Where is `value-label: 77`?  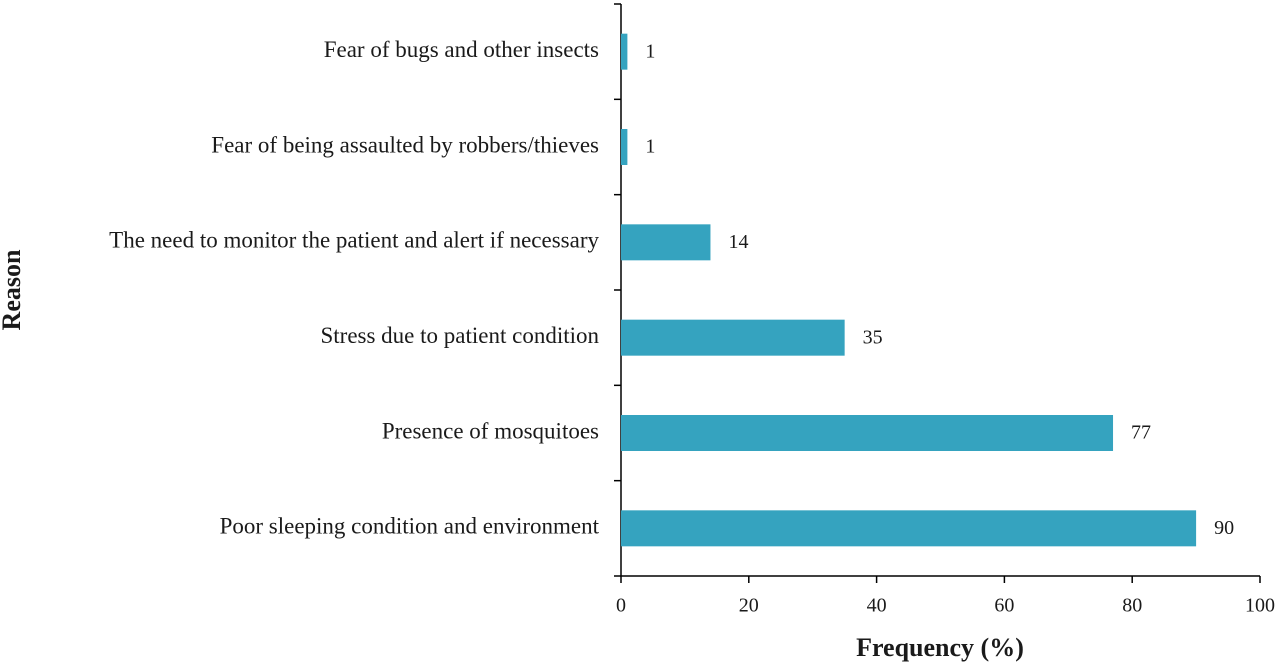 value-label: 77 is located at coordinates (1141, 433).